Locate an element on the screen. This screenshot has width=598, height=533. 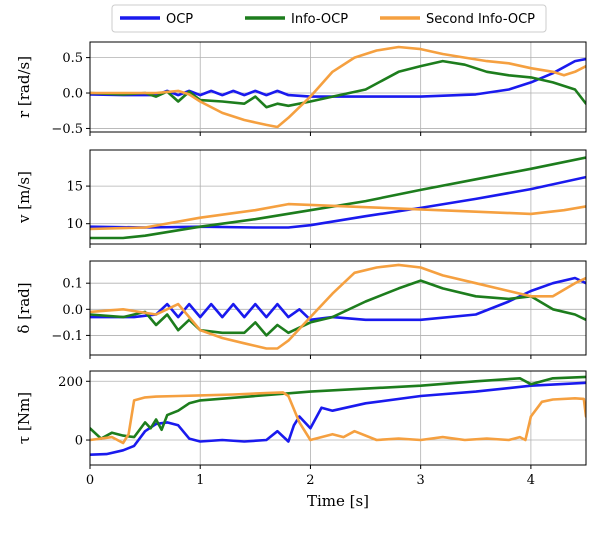
legend-entry-ocp: OCP is located at coordinates (156, 19).